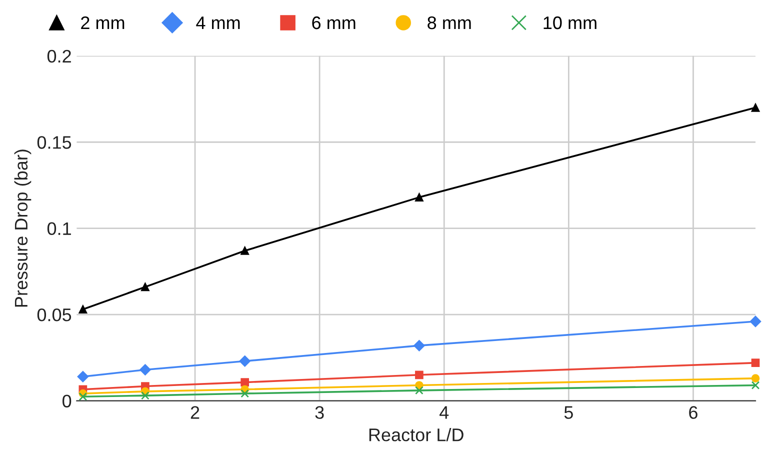  Describe the element at coordinates (54, 142) in the screenshot. I see `y-tick-label: 0.15` at that location.